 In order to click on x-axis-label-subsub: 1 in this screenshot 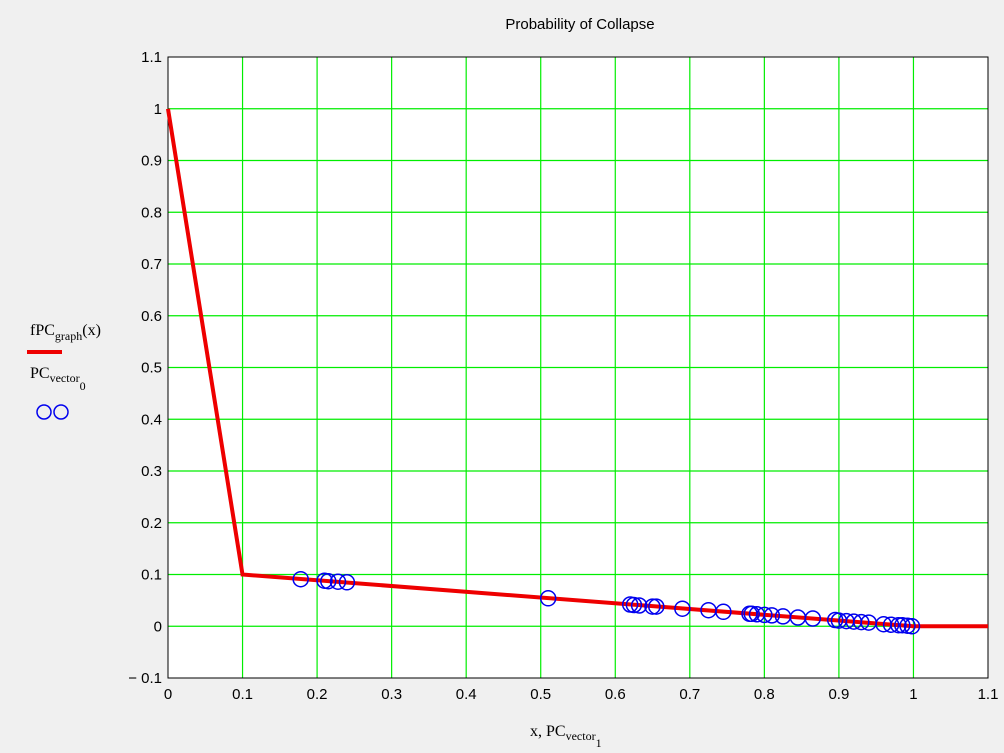, I will do `click(599, 743)`.